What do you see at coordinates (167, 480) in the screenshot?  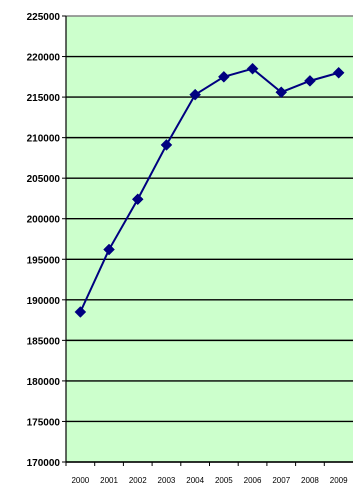 I see `x-tick-label: 2003` at bounding box center [167, 480].